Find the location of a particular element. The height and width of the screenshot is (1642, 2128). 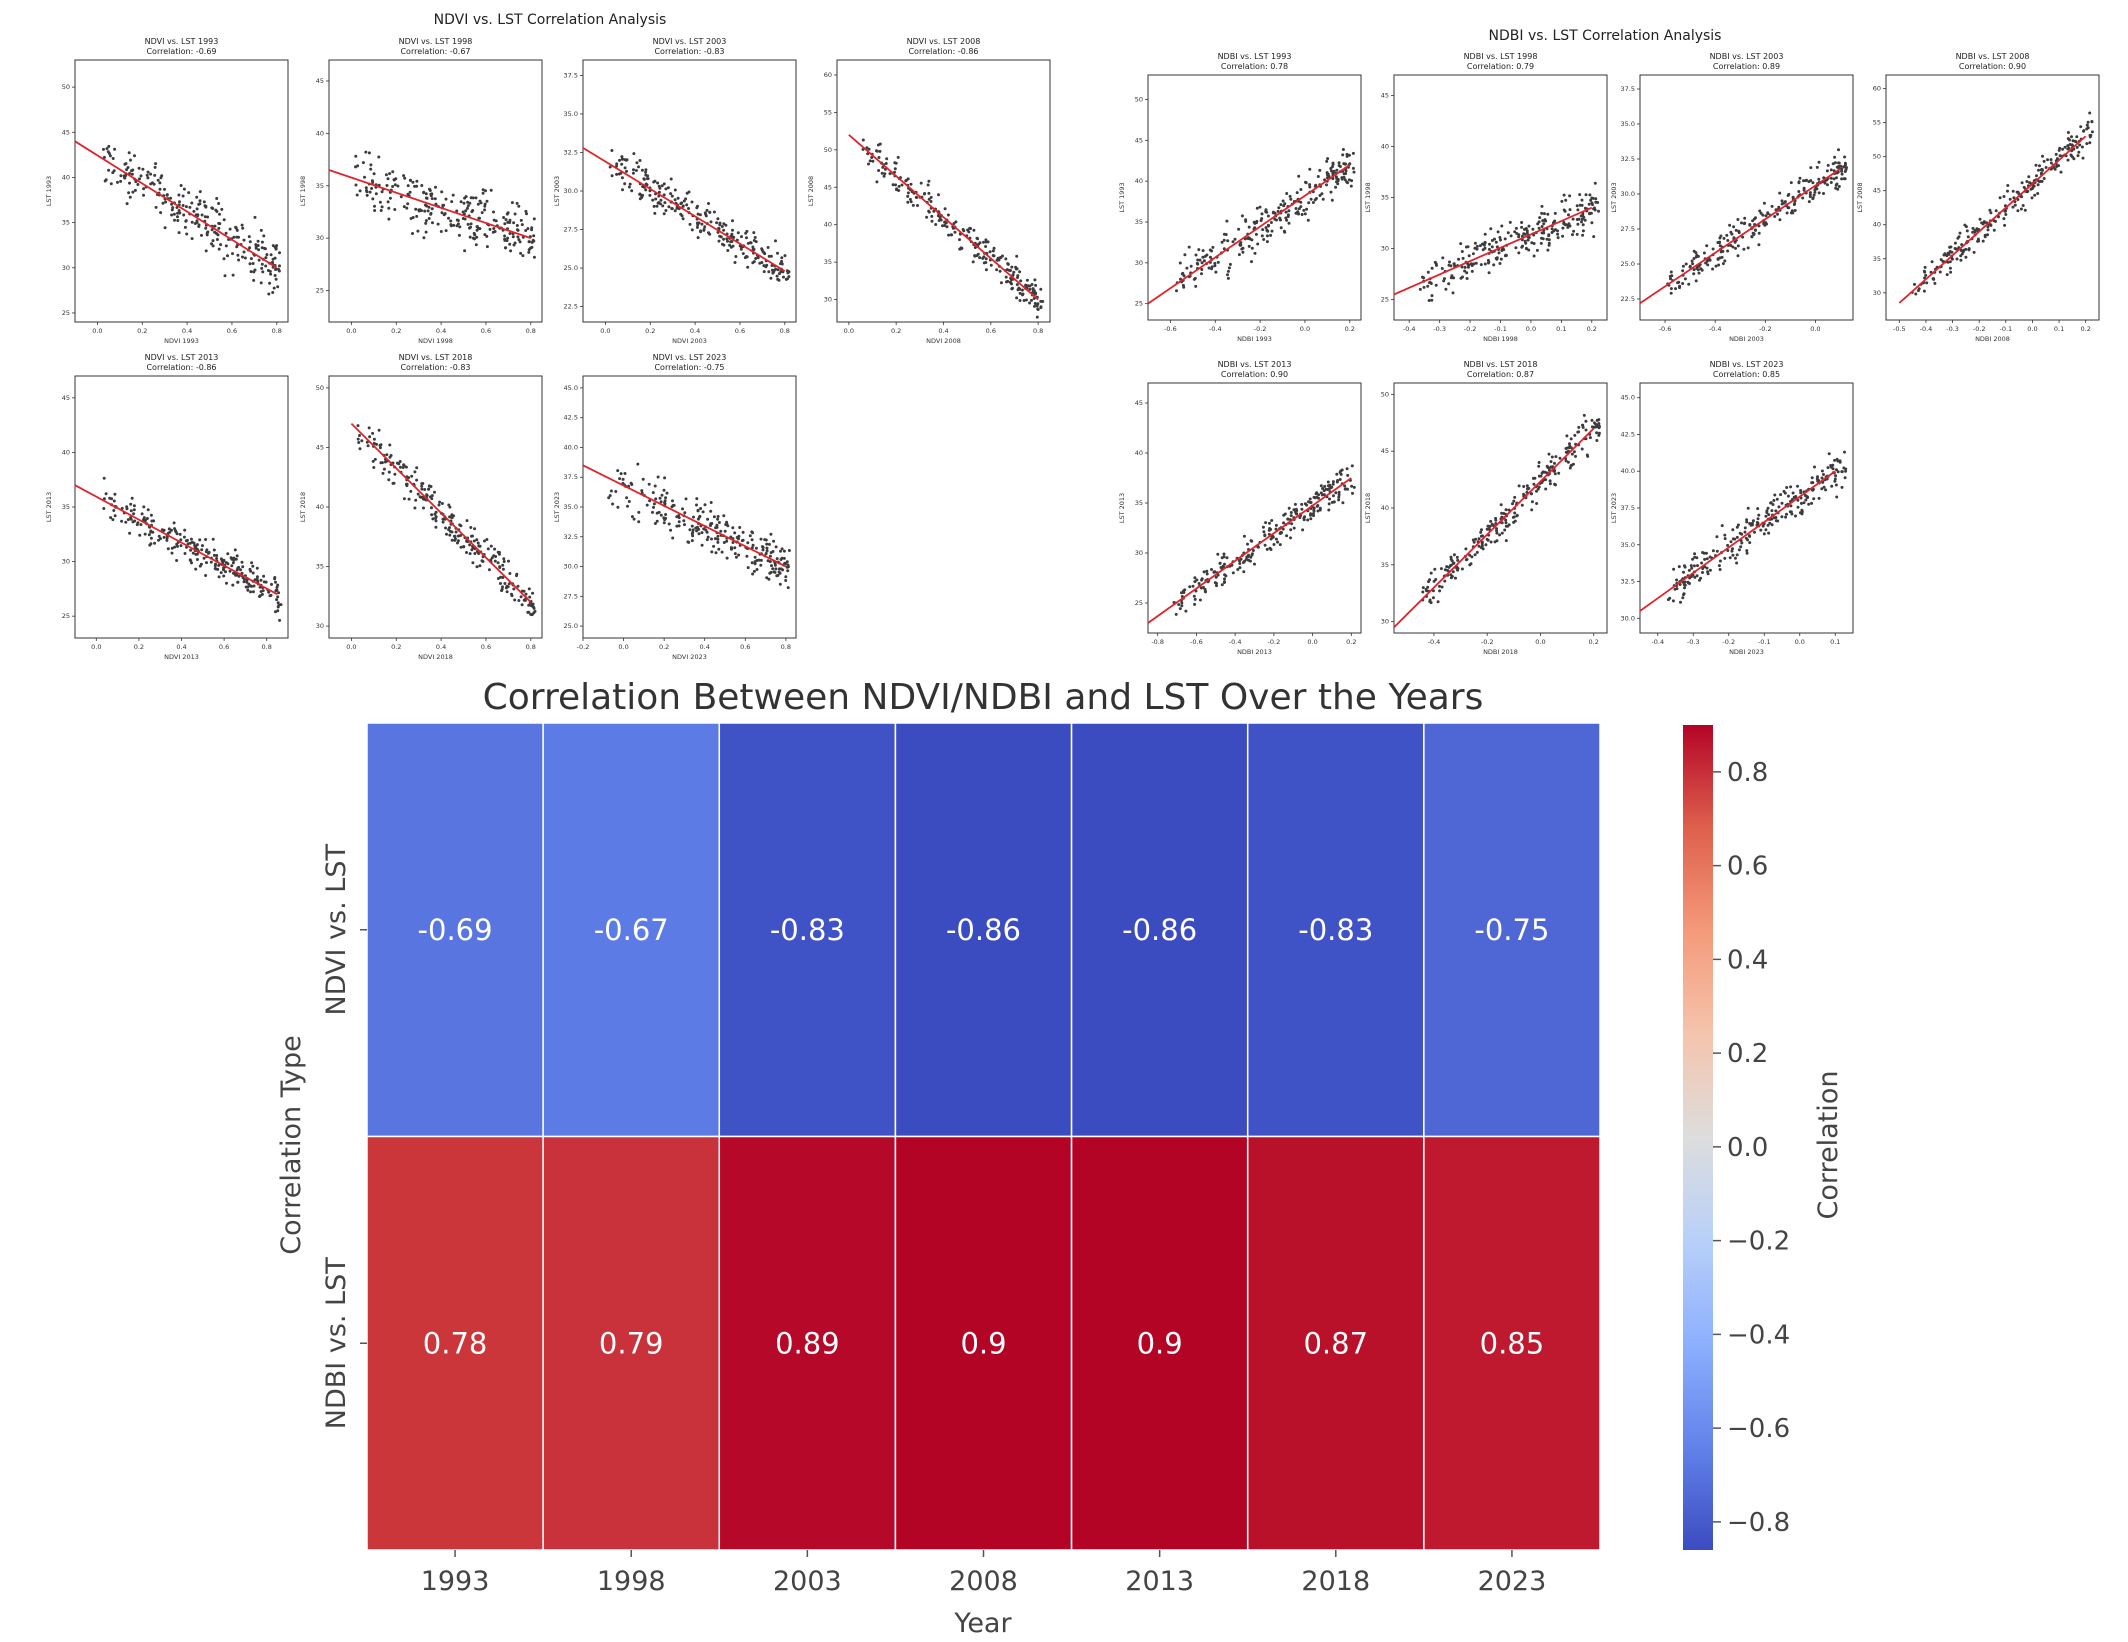

y-tick-label: 40 is located at coordinates (1385, 146).